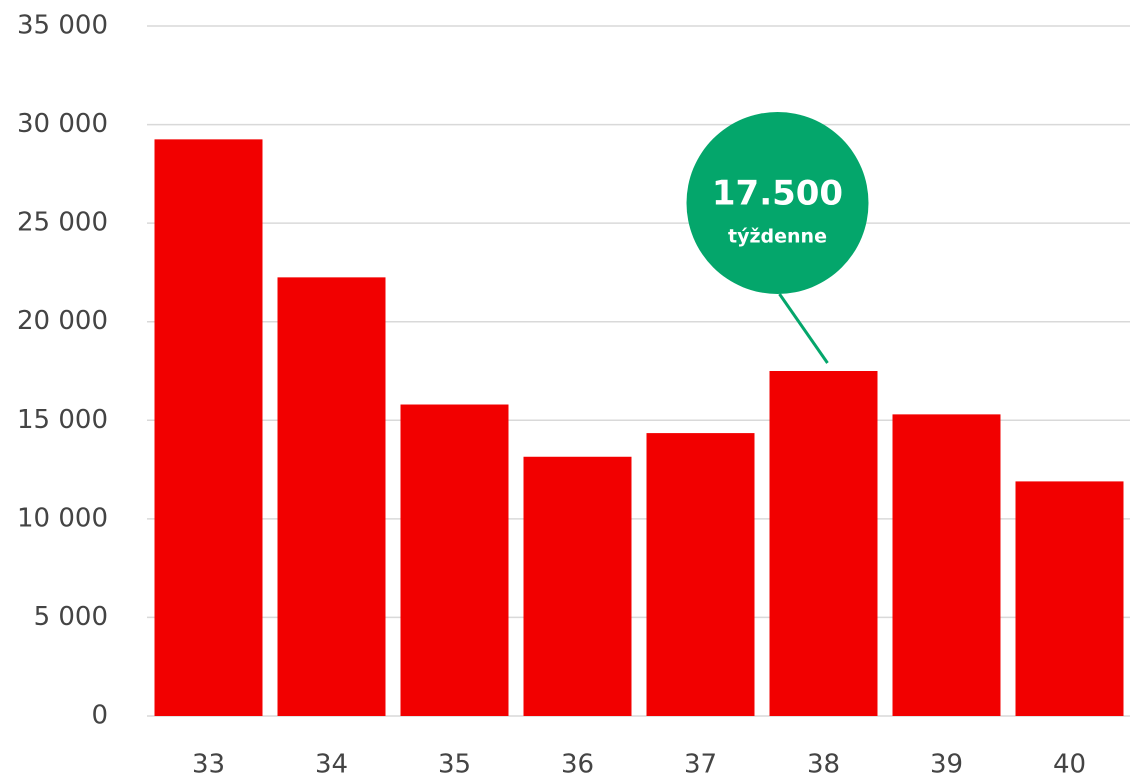 Image resolution: width=1130 pixels, height=780 pixels. I want to click on x-tick-label: 37, so click(700, 765).